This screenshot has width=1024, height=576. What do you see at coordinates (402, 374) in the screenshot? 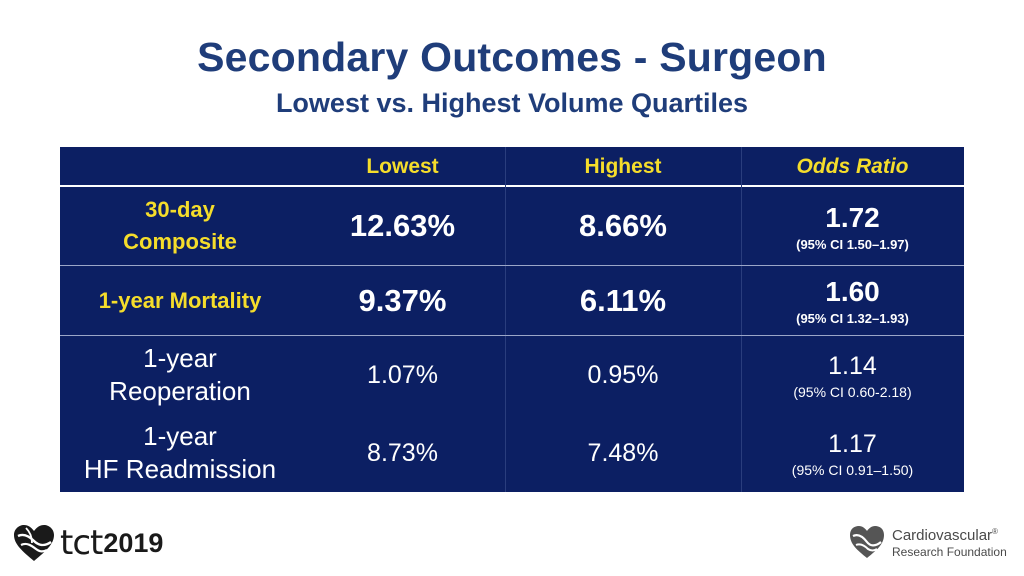
I see `value-lowest: 1.07%` at bounding box center [402, 374].